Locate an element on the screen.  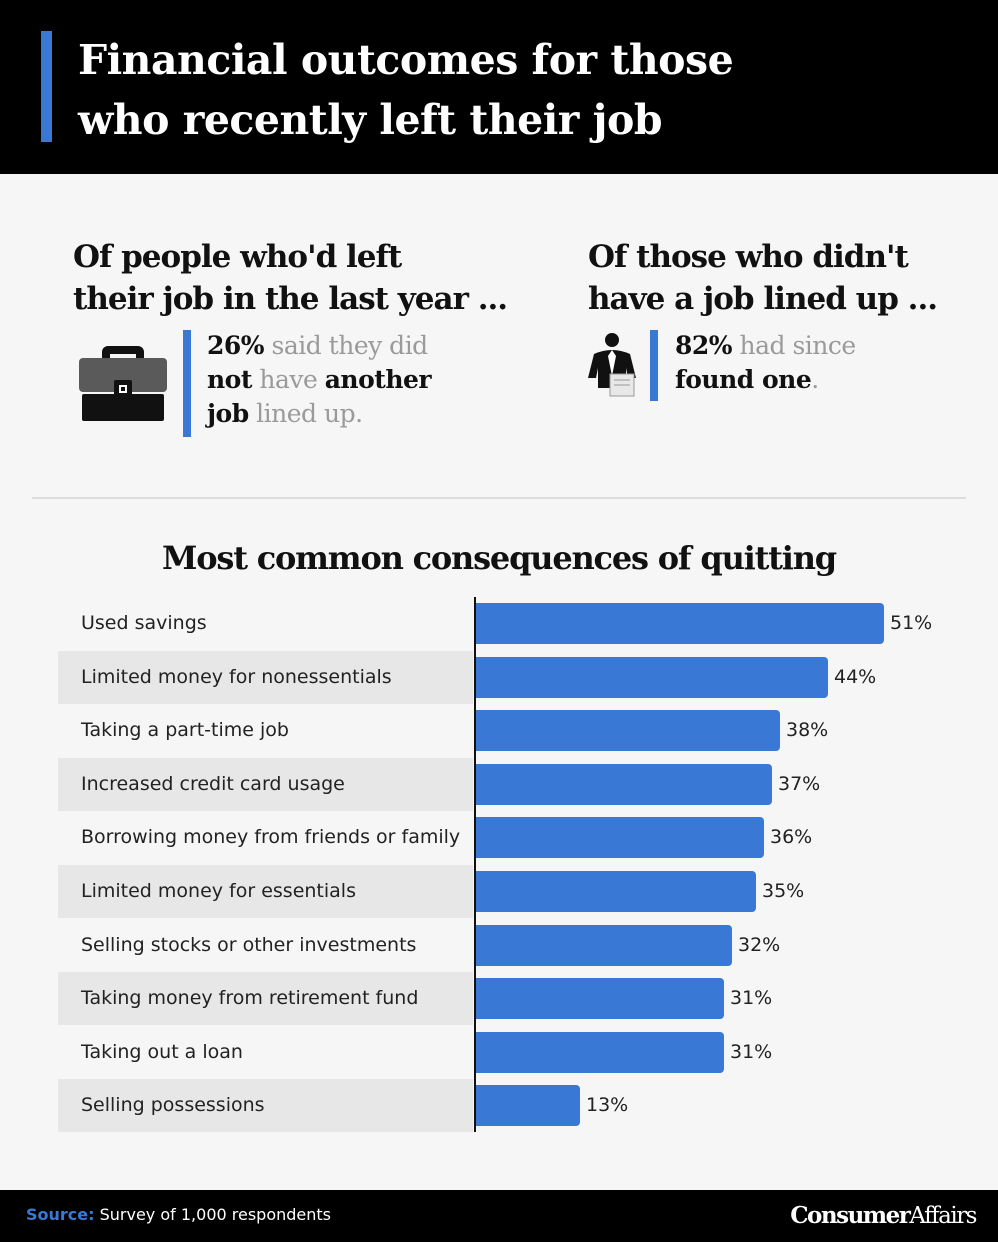
stat-left-text-bold: not is located at coordinates (229, 379).